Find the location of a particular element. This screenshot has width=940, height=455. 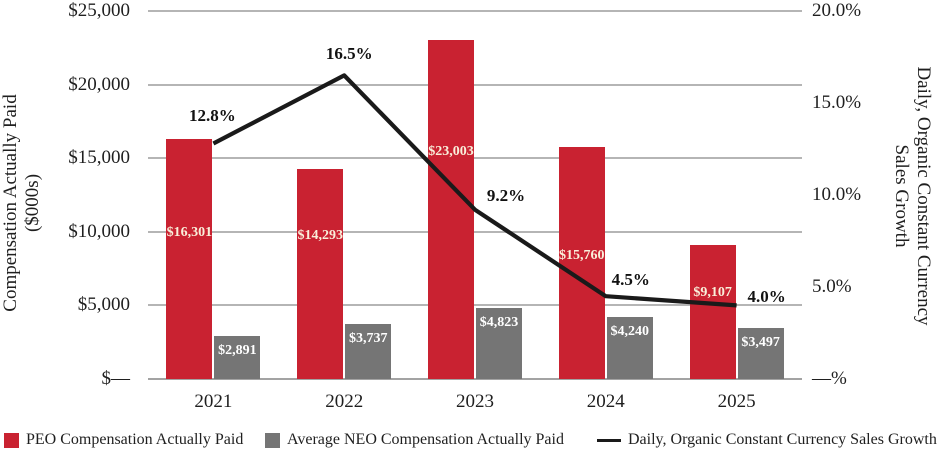

sales-growth-legend-line-swatch is located at coordinates (609, 440).